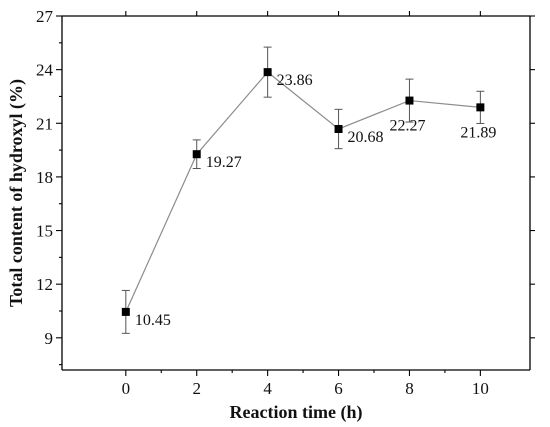 This screenshot has width=550, height=427. Describe the element at coordinates (267, 388) in the screenshot. I see `x-tick-label: 4` at that location.